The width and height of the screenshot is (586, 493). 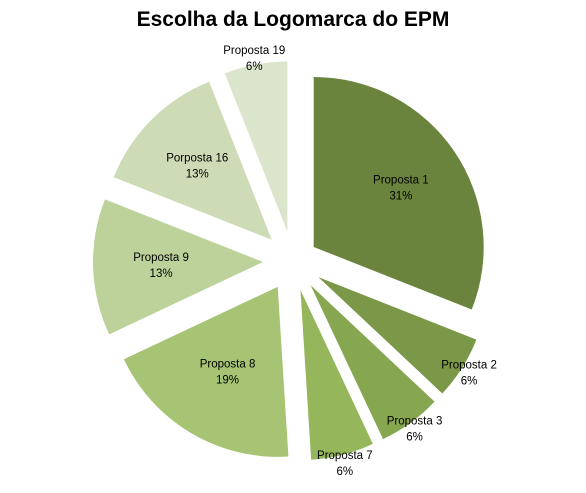 What do you see at coordinates (400, 197) in the screenshot?
I see `slice-value-label: 31%` at bounding box center [400, 197].